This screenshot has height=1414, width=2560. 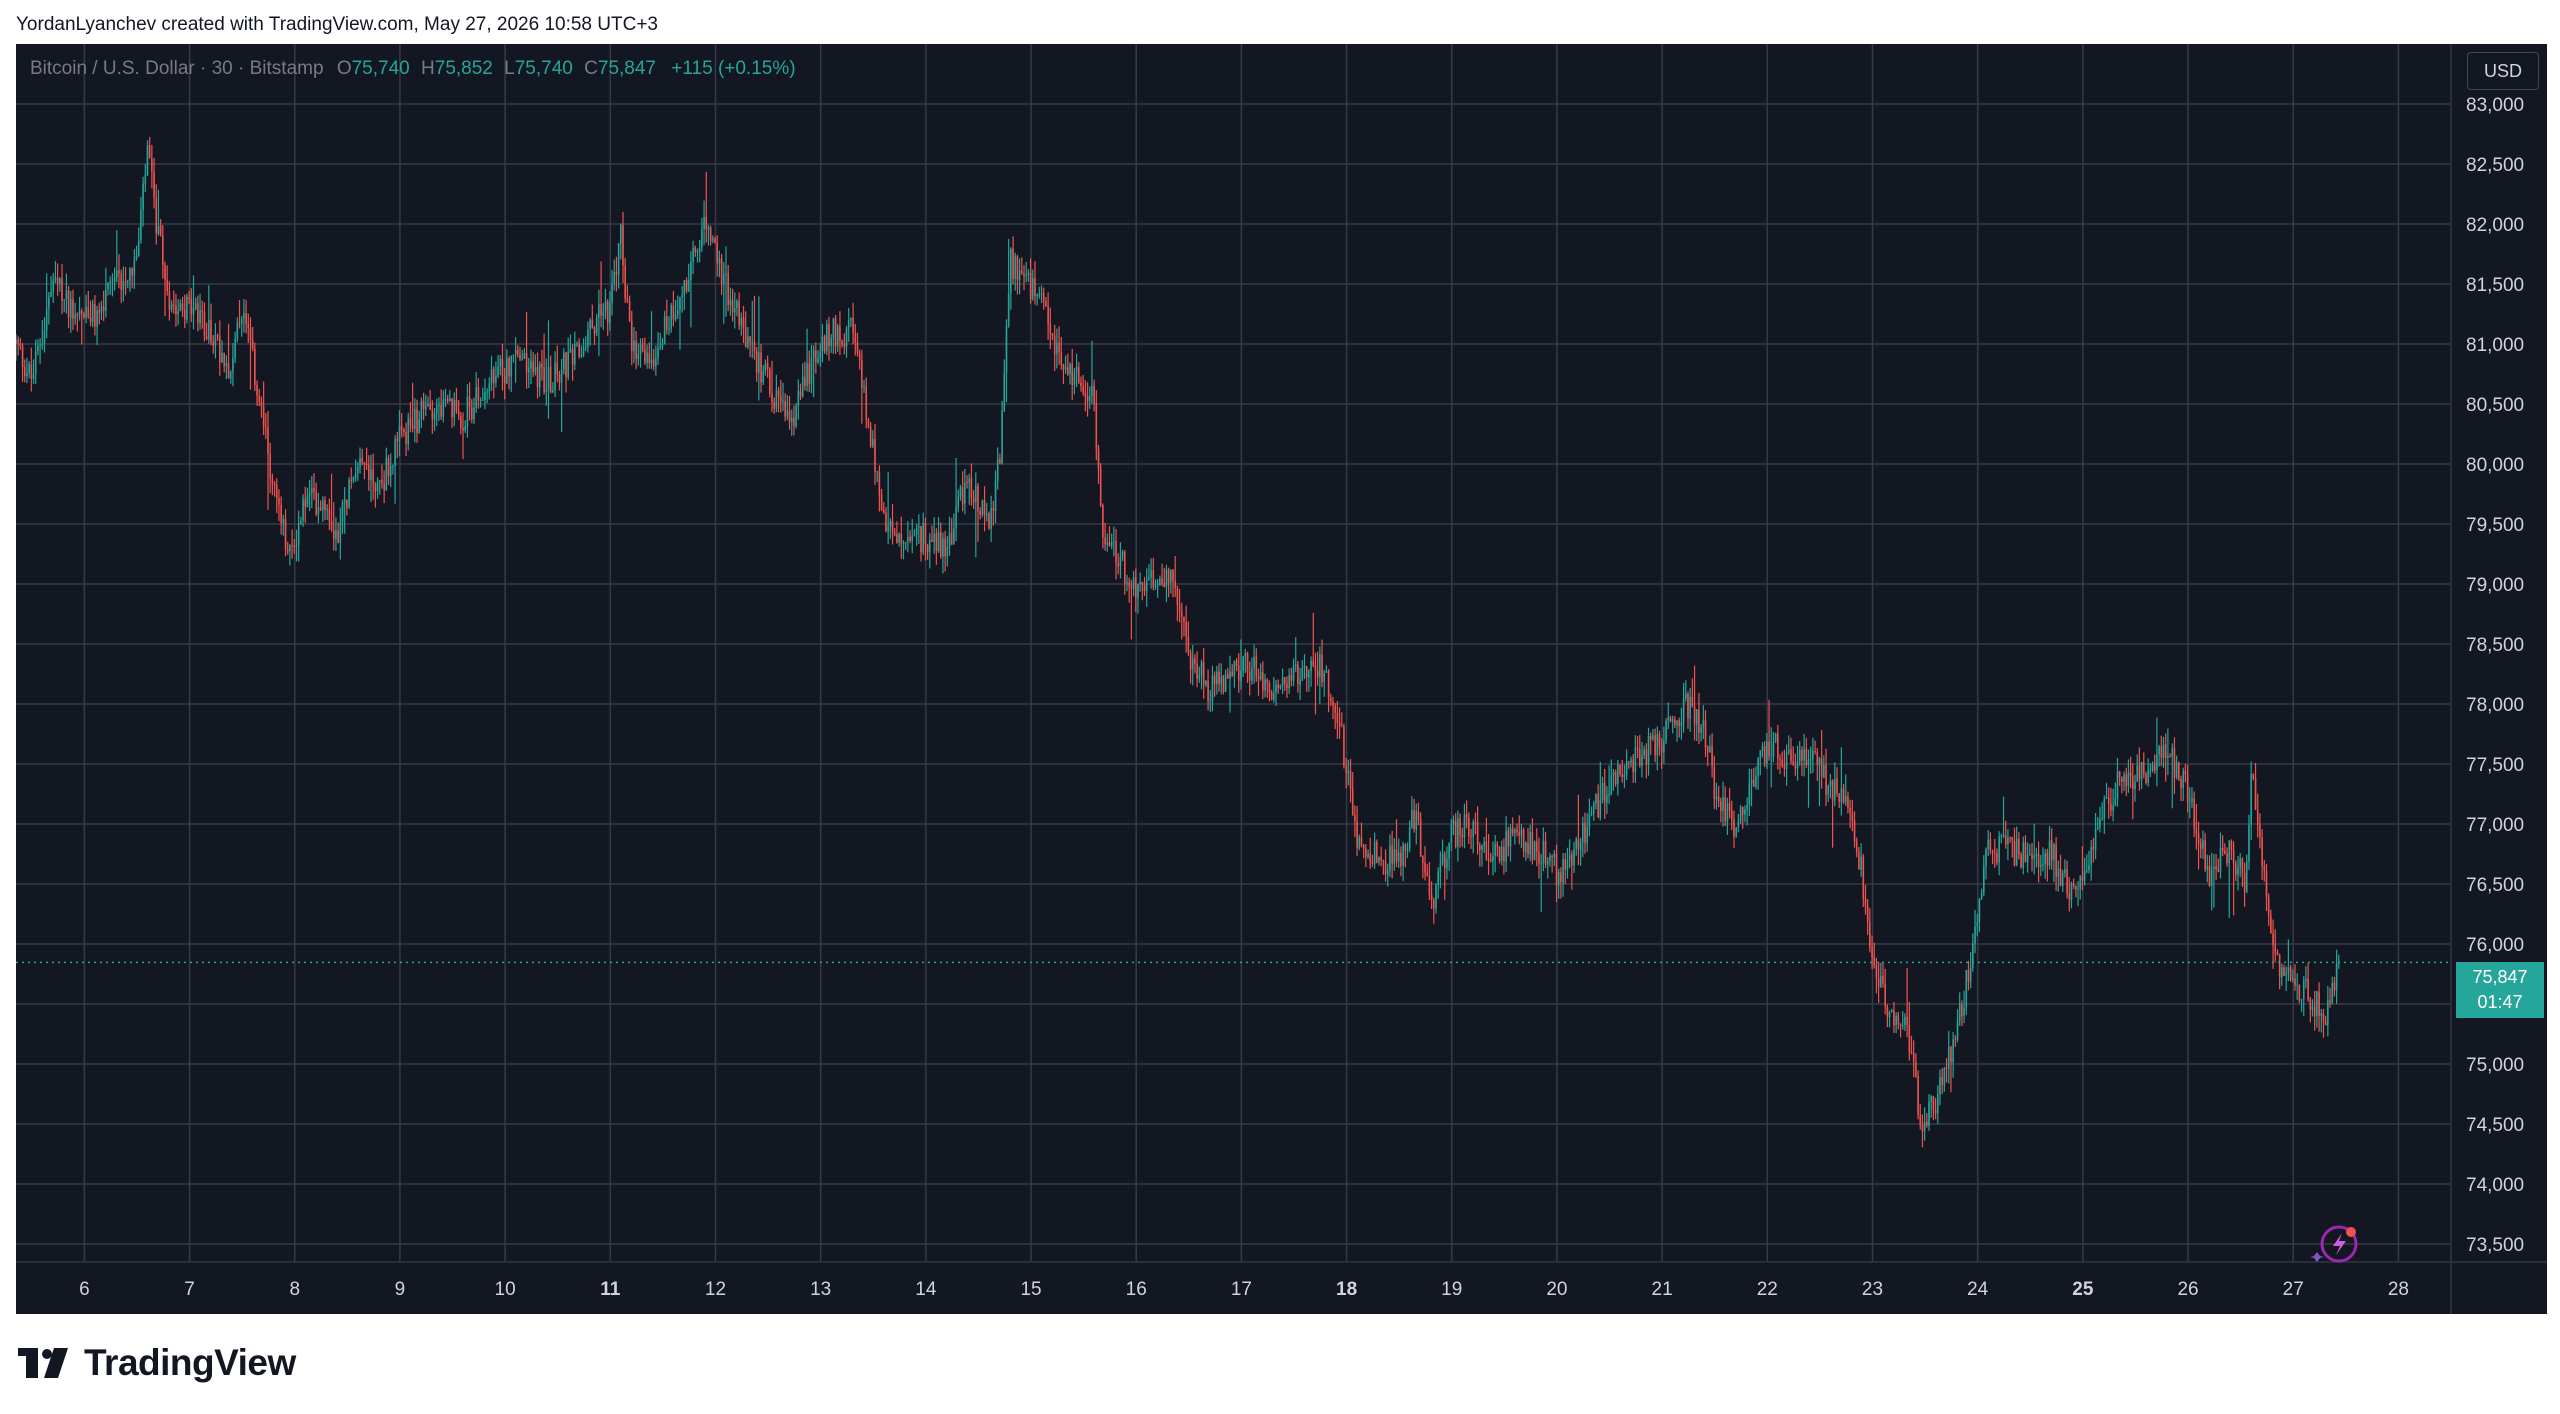 What do you see at coordinates (591, 68) in the screenshot?
I see `close-label: C` at bounding box center [591, 68].